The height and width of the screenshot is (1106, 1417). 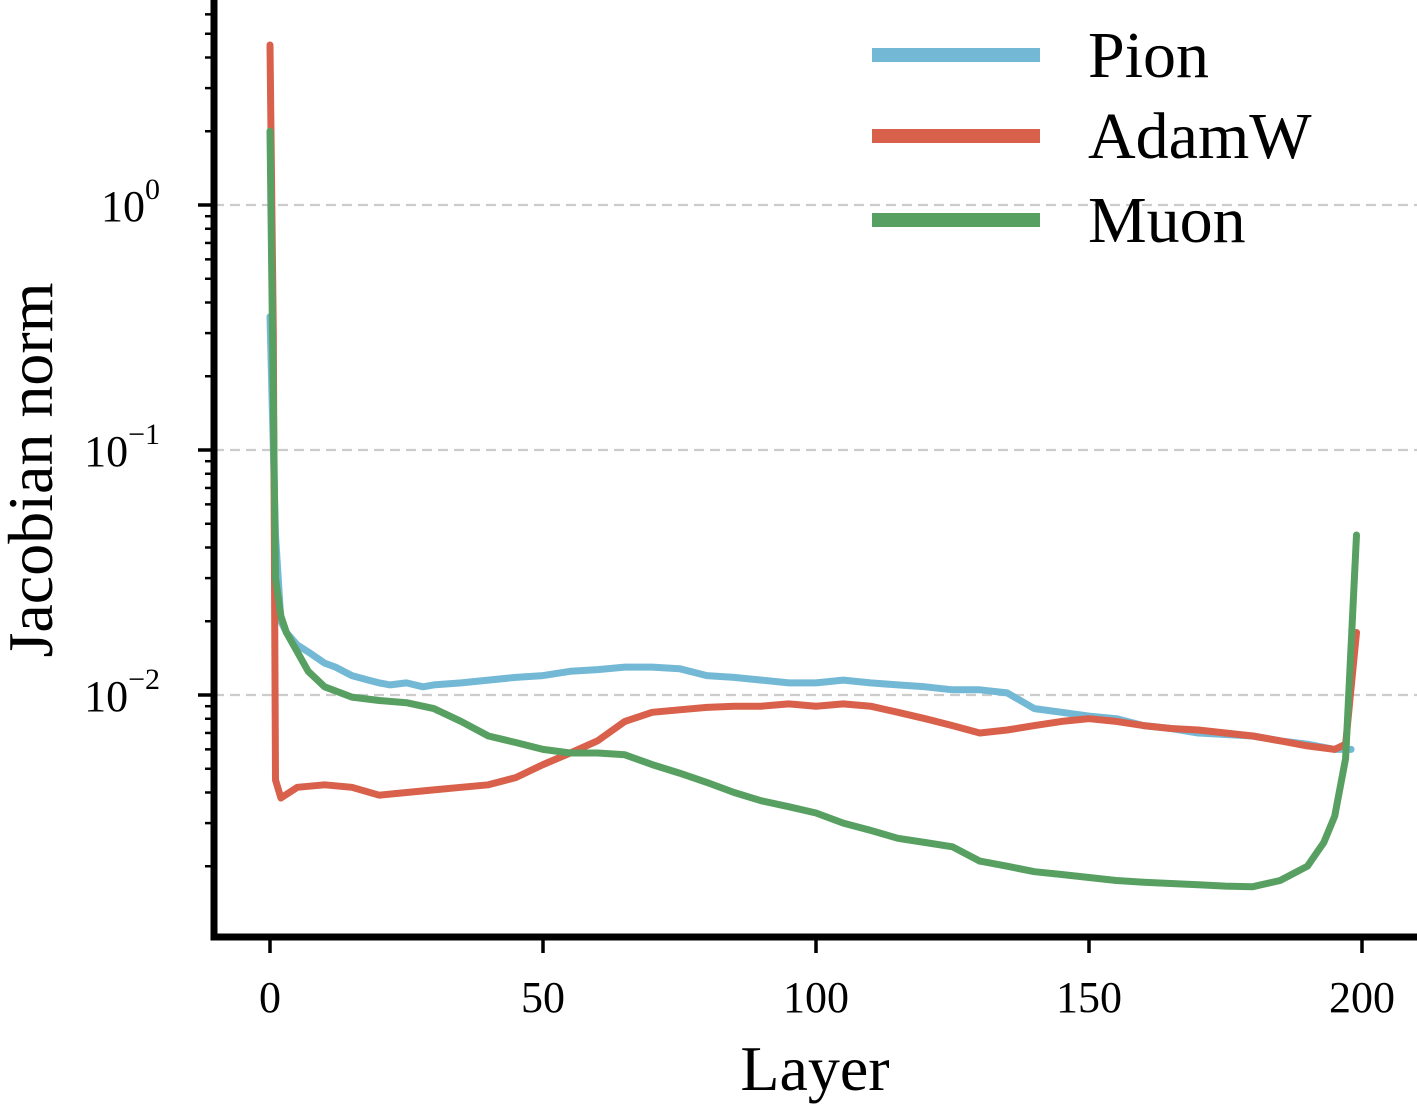 What do you see at coordinates (33, 470) in the screenshot?
I see `y-axis-label: Jacobian norm` at bounding box center [33, 470].